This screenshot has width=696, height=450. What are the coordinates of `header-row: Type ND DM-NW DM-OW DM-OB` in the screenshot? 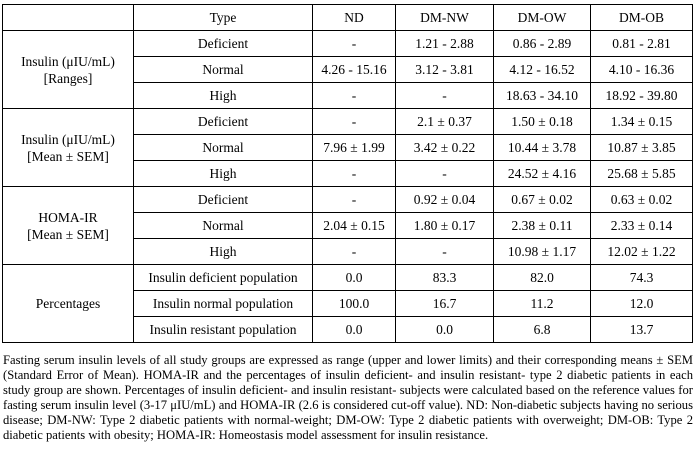 It's located at (347, 17).